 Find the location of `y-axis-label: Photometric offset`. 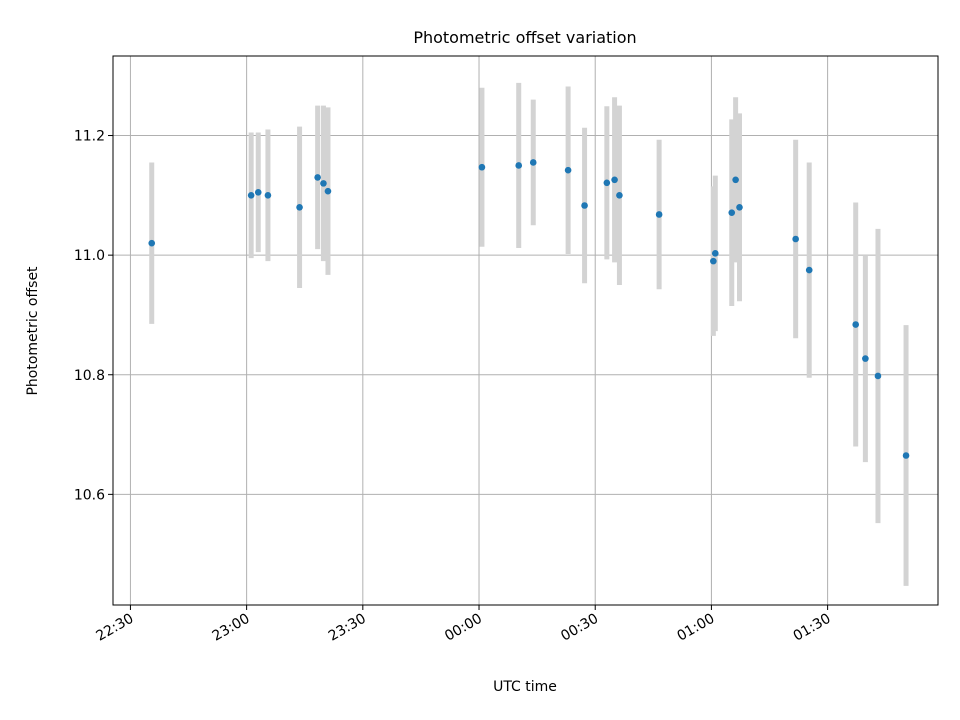

y-axis-label: Photometric offset is located at coordinates (33, 331).